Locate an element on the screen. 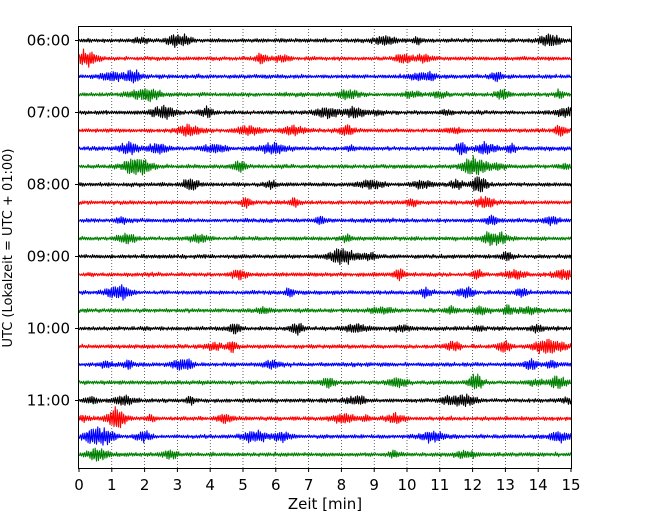 The image size is (650, 520). x-tick-label-4: 4 is located at coordinates (210, 485).